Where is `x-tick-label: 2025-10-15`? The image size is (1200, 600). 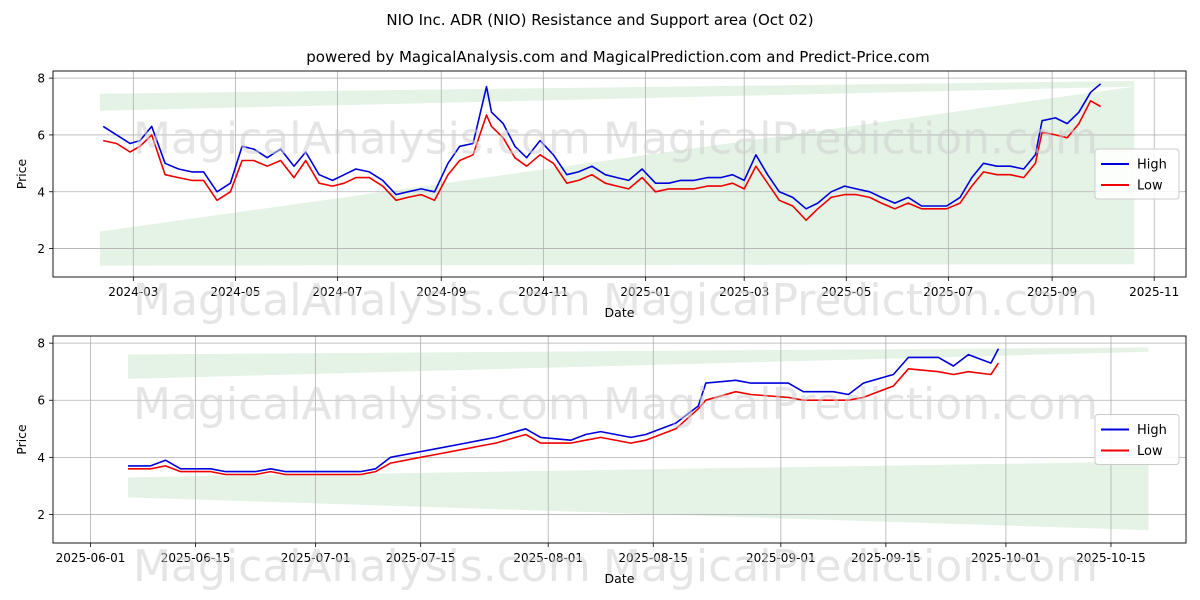 x-tick-label: 2025-10-15 is located at coordinates (1111, 558).